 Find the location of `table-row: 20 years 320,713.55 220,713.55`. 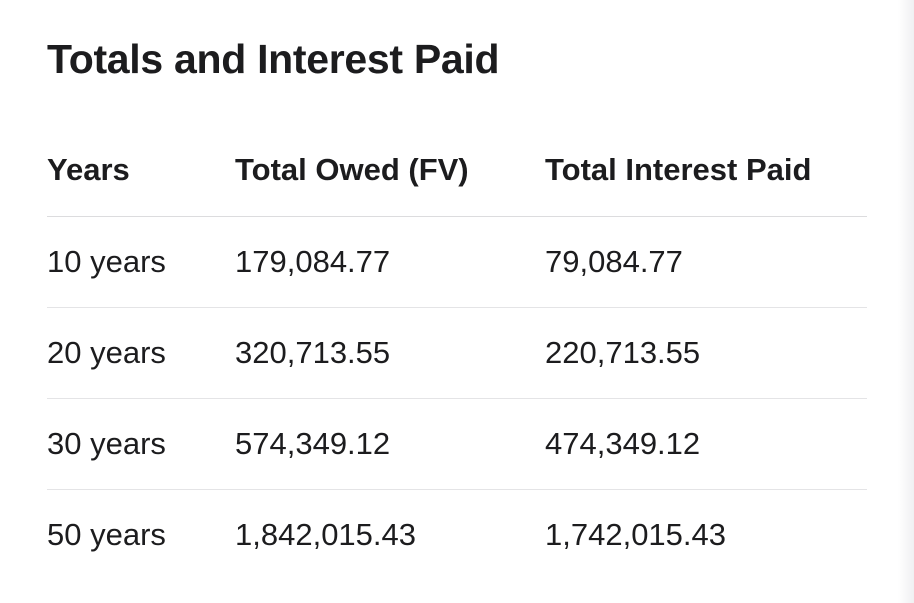

table-row: 20 years 320,713.55 220,713.55 is located at coordinates (457, 353).